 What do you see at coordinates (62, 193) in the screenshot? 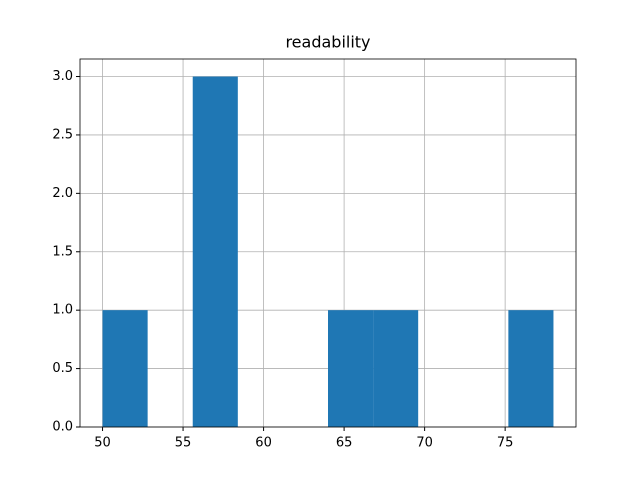
I see `y-tick-label: 2.0` at bounding box center [62, 193].